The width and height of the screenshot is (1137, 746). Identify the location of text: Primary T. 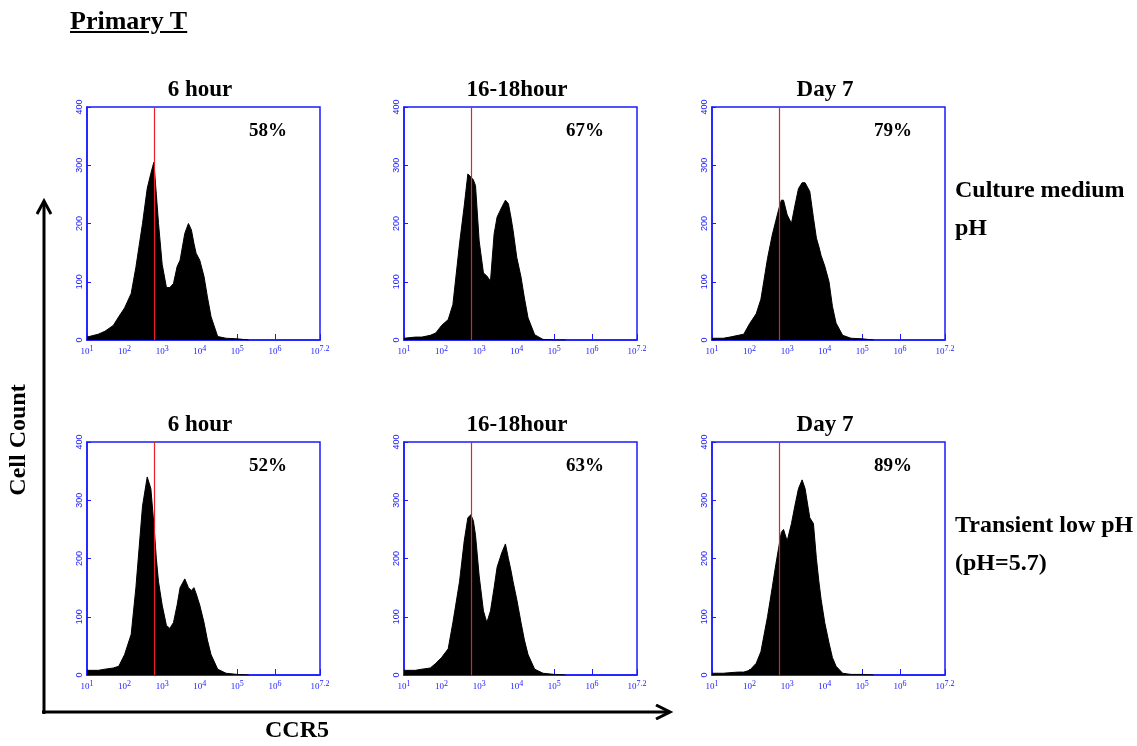
(129, 21).